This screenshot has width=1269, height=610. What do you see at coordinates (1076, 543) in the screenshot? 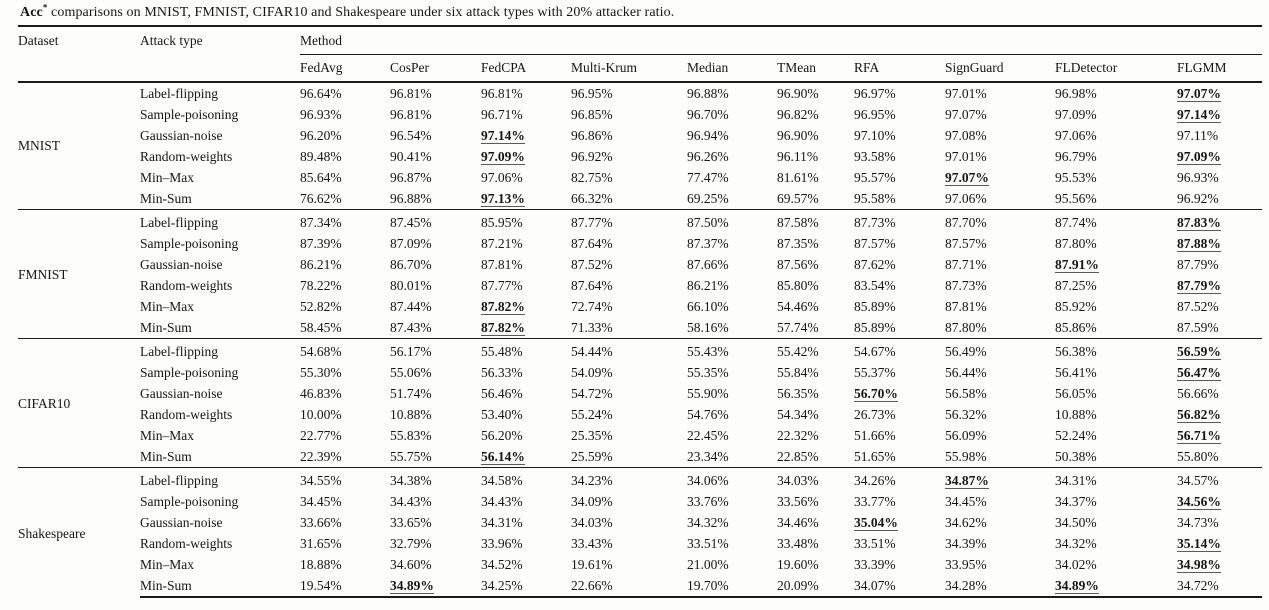
I see `accuracy-cell: 34.32%` at bounding box center [1076, 543].